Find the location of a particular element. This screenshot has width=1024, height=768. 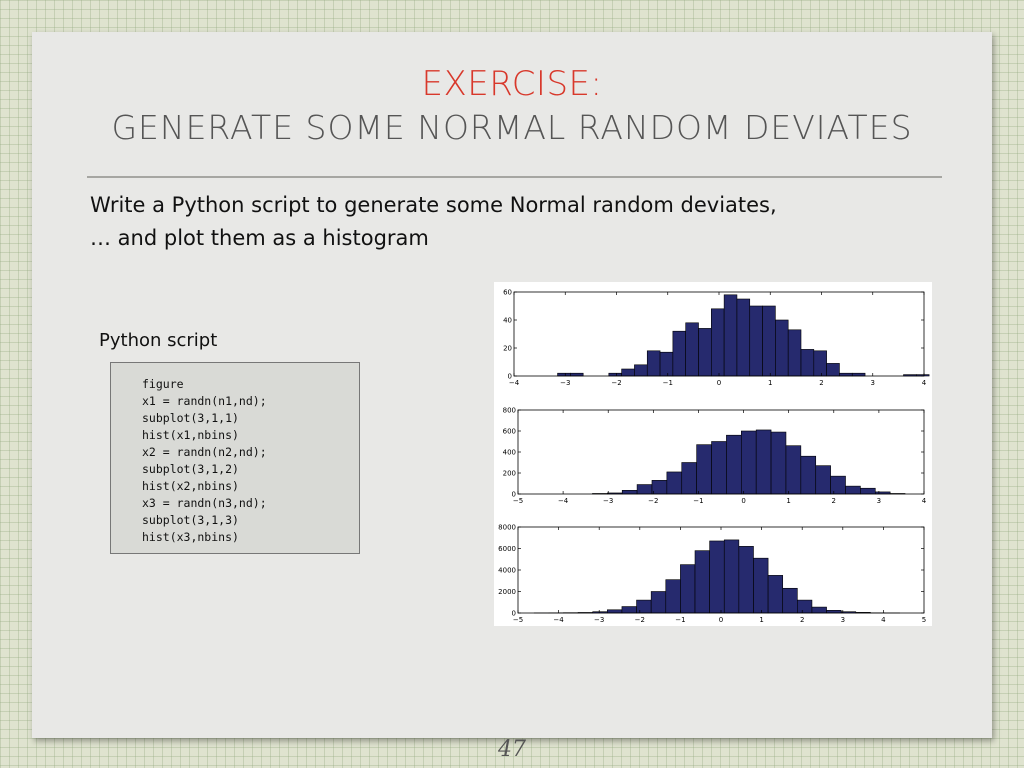

code-line: subplot(3,1,3) is located at coordinates (190, 520).